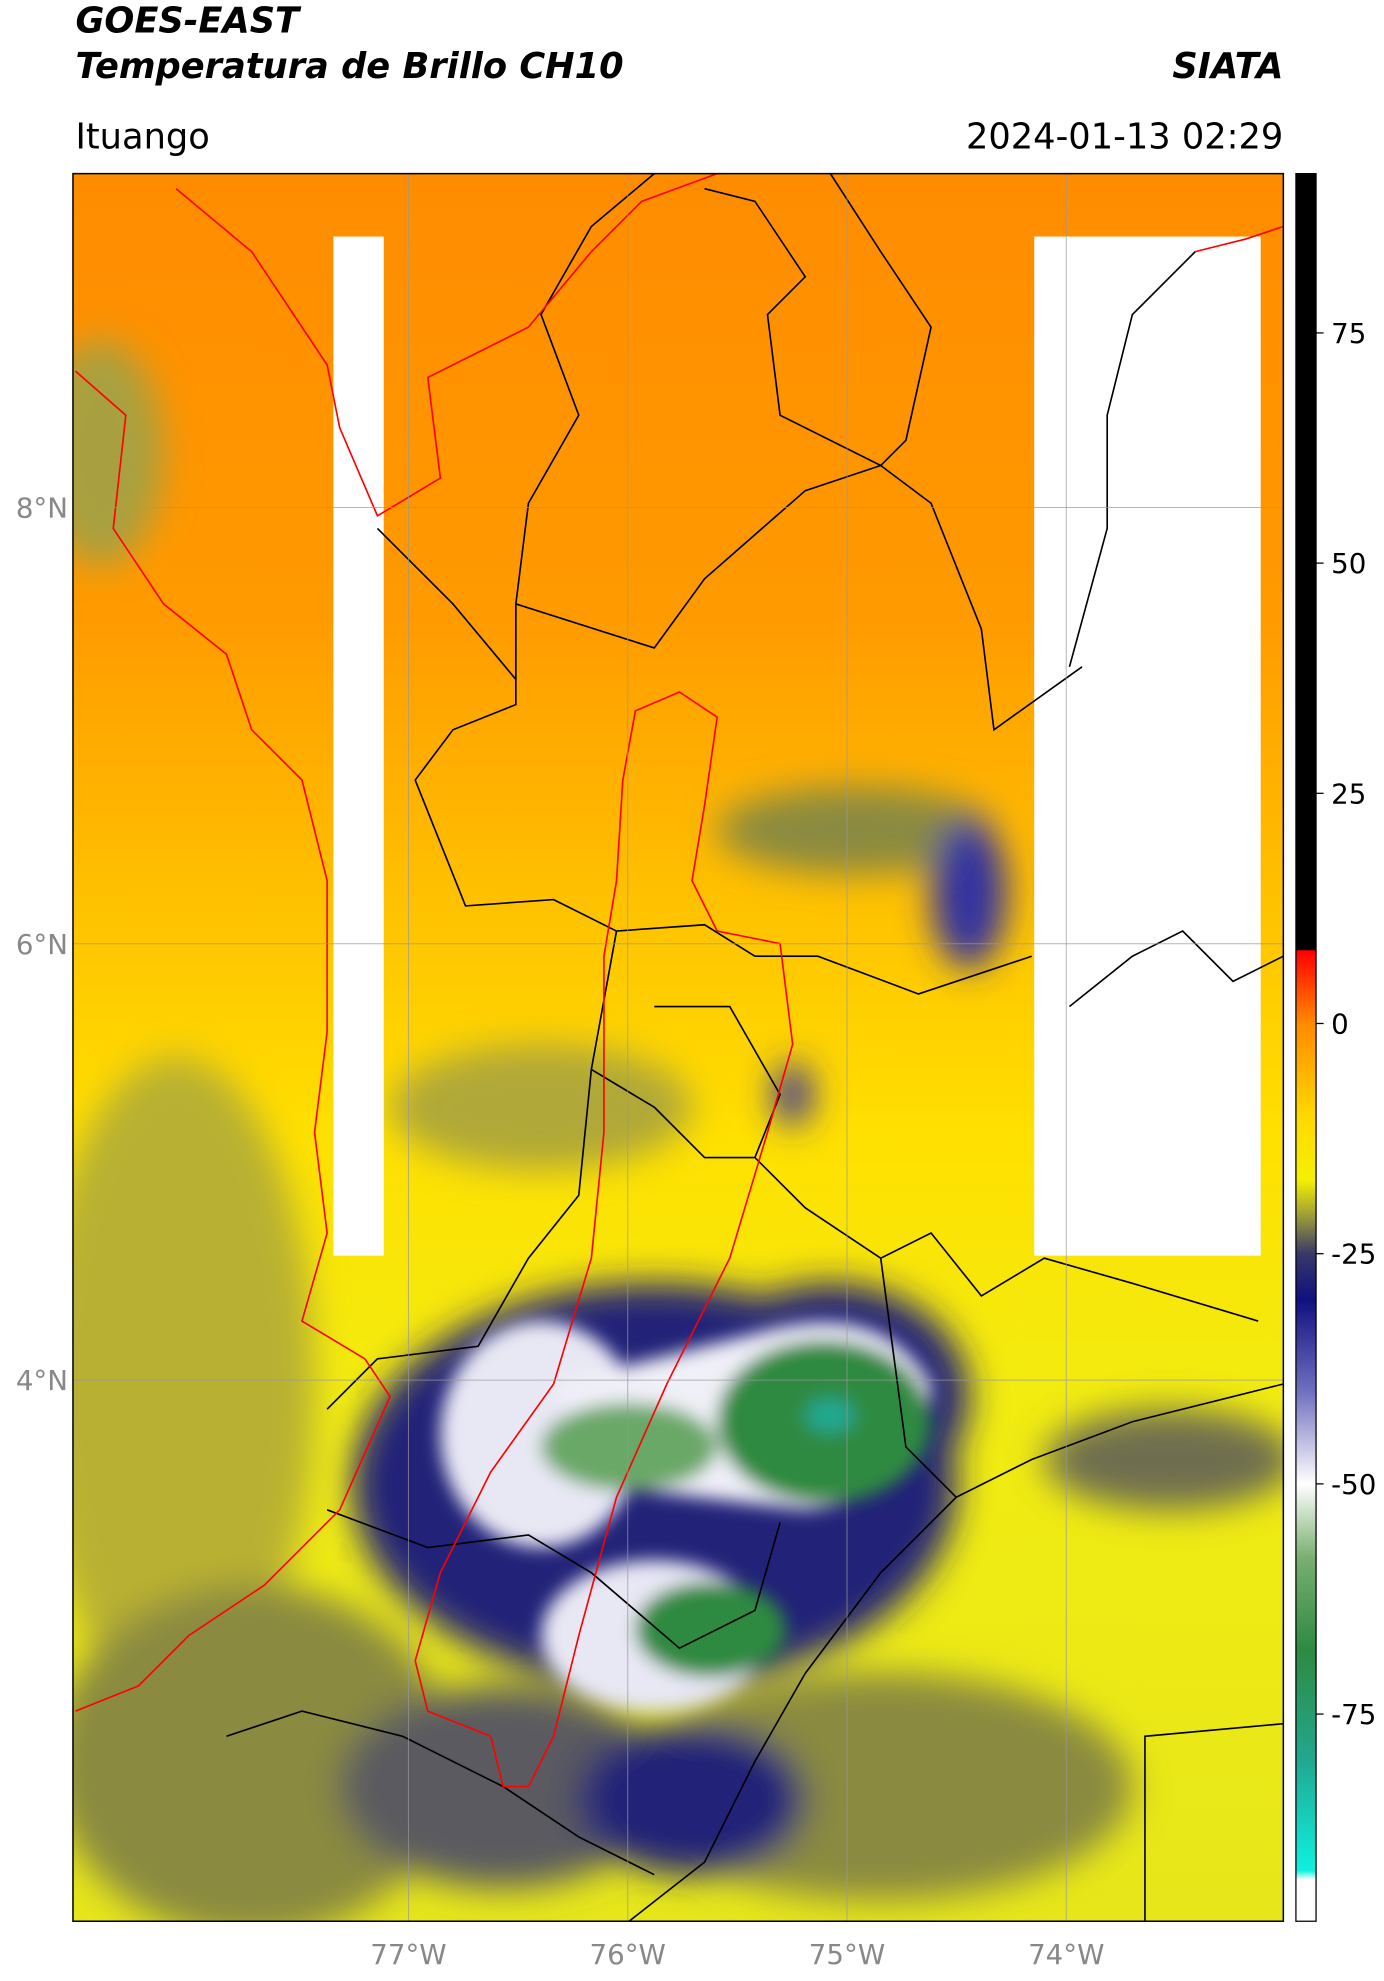 The image size is (1384, 1981). I want to click on product: Temperatura de Brillo CH10, so click(349, 66).